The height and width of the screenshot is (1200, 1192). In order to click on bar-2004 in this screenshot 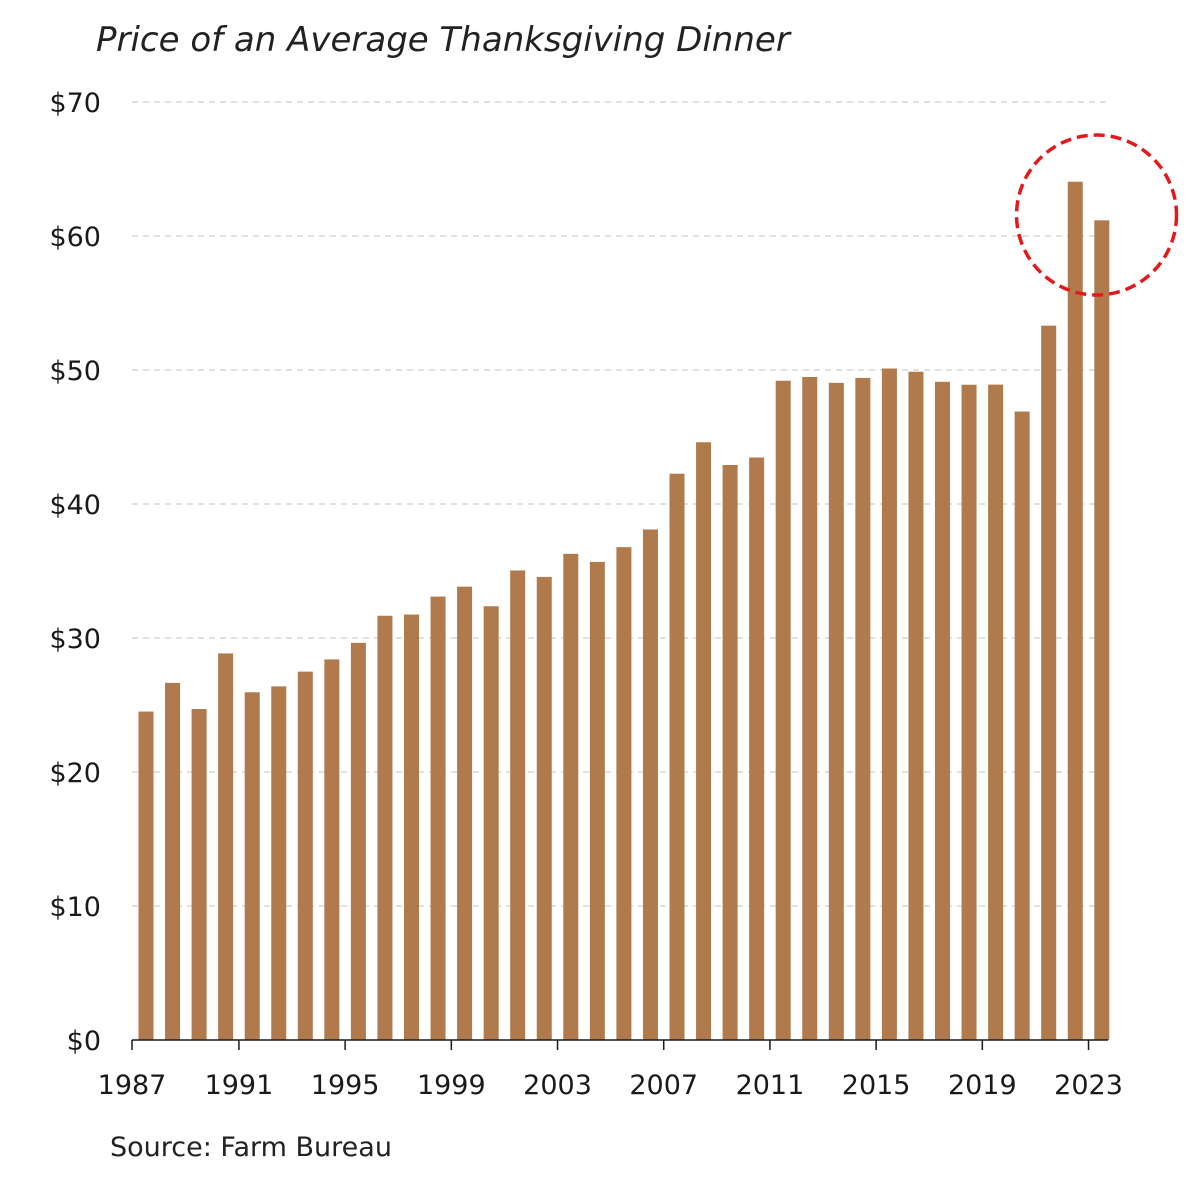, I will do `click(597, 800)`.